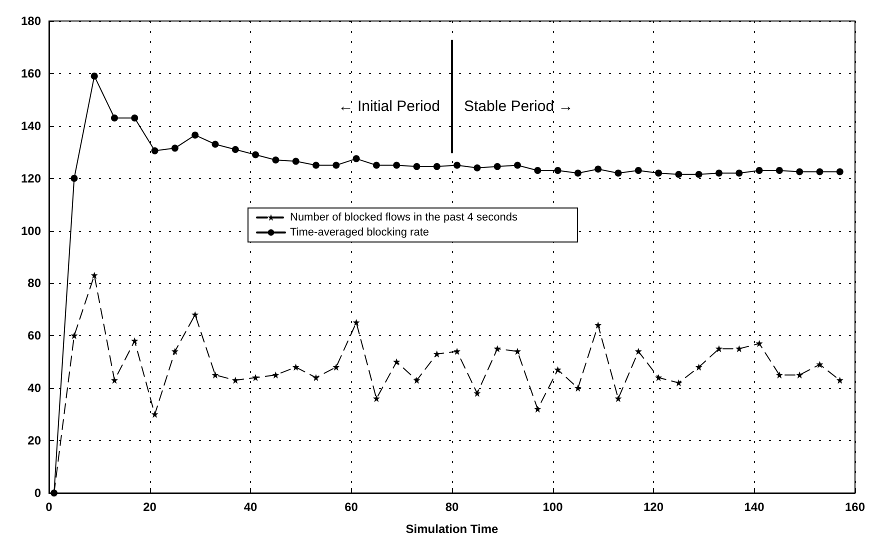  I want to click on x-tick-label: 100, so click(553, 507).